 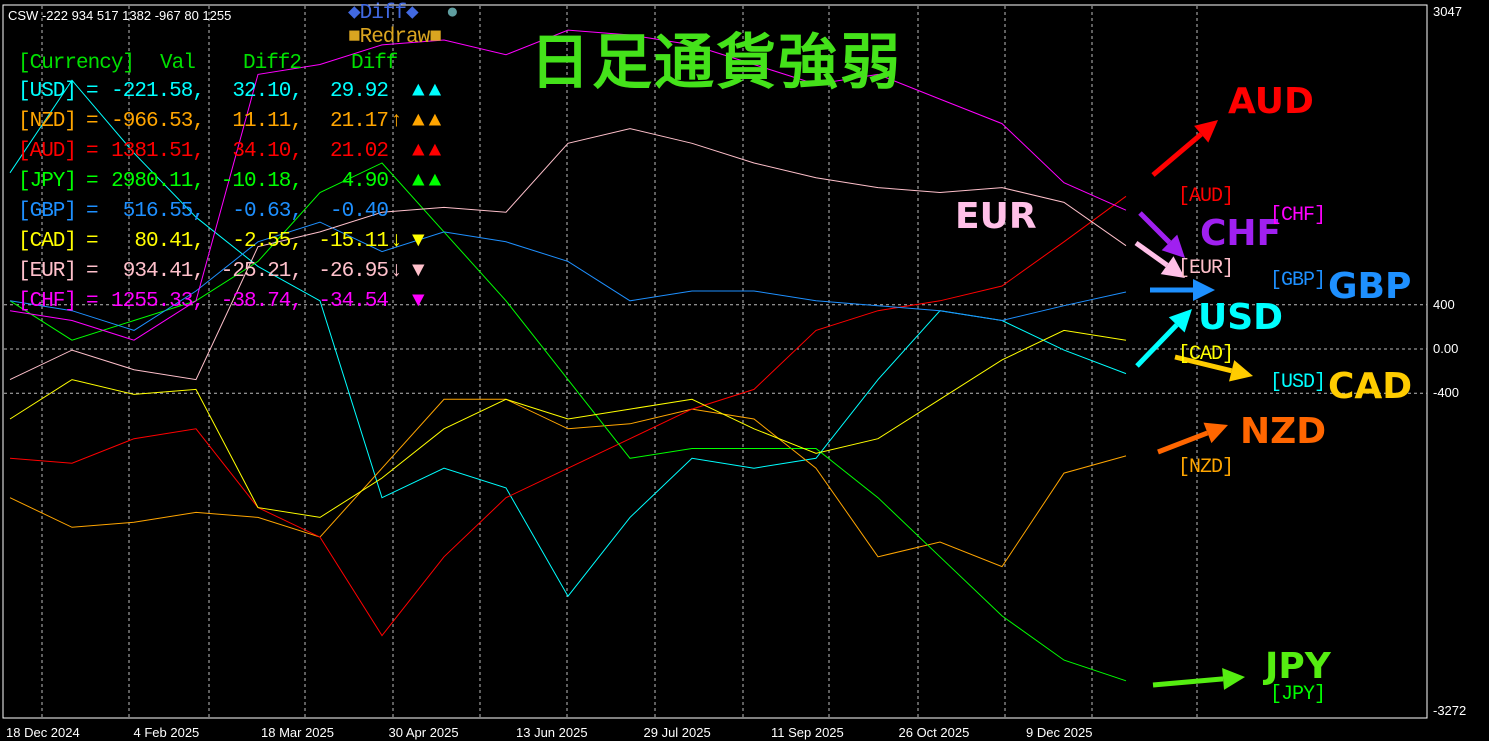 I want to click on x-tick-label: 18 Mar 2025, so click(x=297, y=732).